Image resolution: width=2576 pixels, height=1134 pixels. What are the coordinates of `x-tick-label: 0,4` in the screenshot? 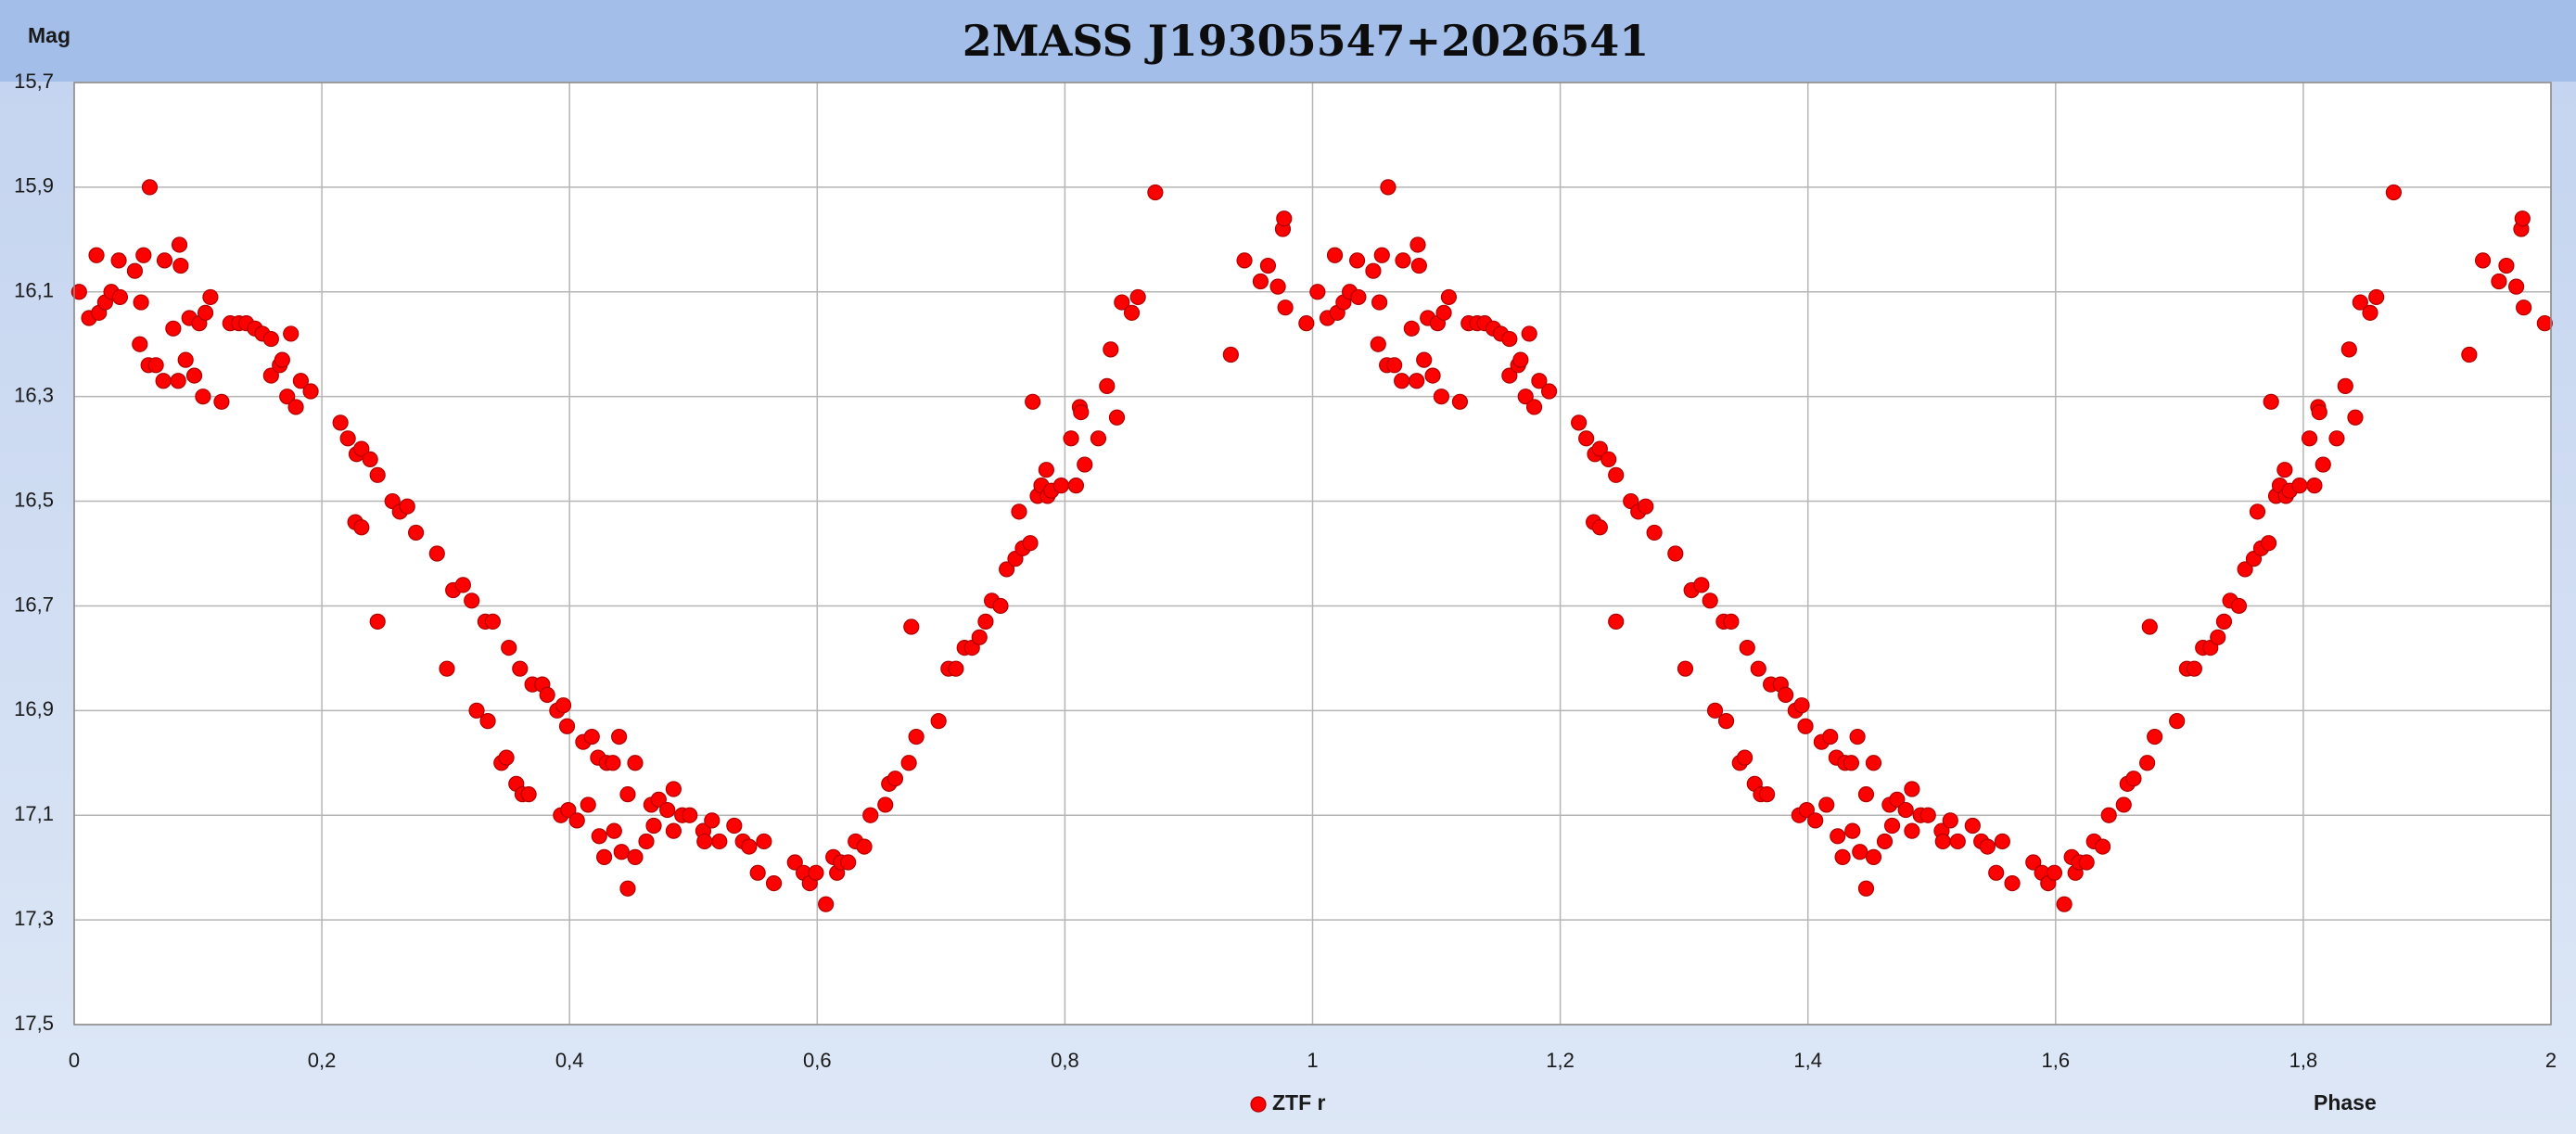 It's located at (569, 1060).